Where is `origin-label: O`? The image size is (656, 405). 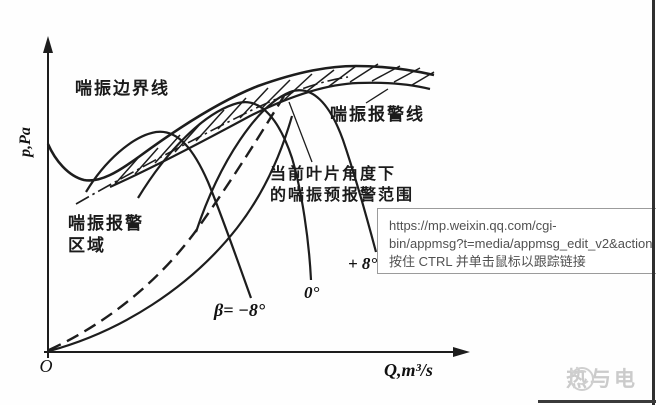 origin-label: O is located at coordinates (46, 366).